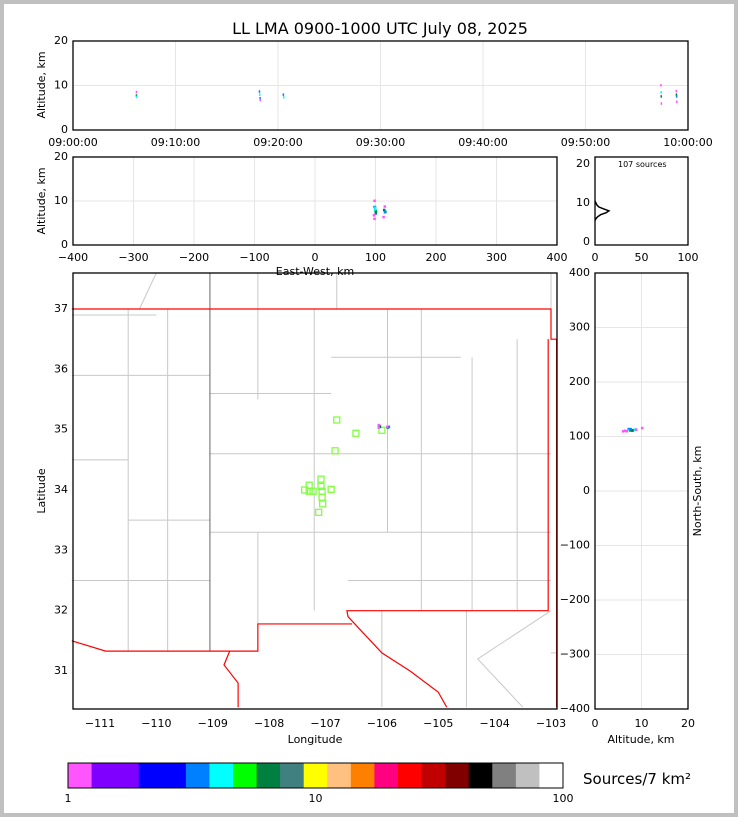 The height and width of the screenshot is (817, 738). What do you see at coordinates (133, 257) in the screenshot?
I see `x-tick-label: −300` at bounding box center [133, 257].